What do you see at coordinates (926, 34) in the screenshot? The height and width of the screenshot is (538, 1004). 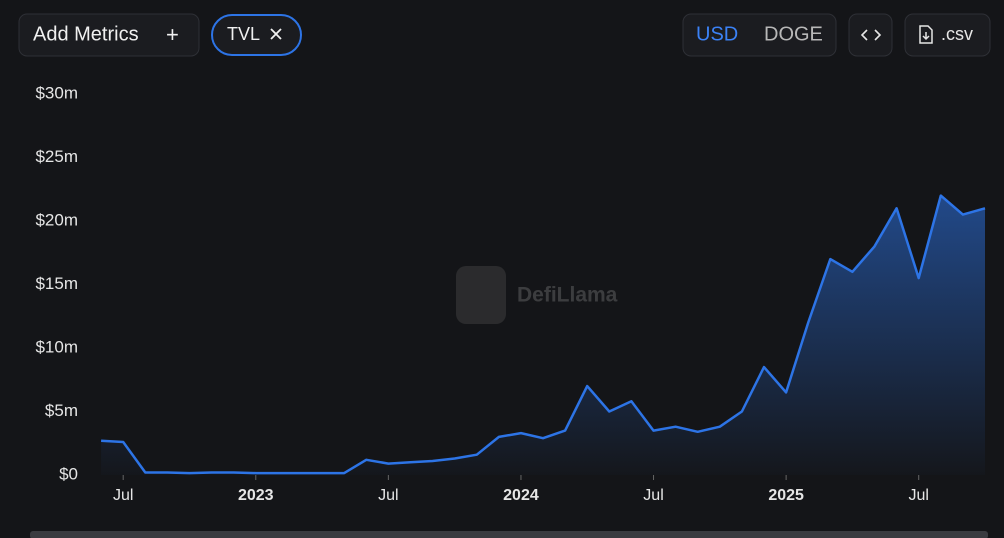 I see `file-icon` at bounding box center [926, 34].